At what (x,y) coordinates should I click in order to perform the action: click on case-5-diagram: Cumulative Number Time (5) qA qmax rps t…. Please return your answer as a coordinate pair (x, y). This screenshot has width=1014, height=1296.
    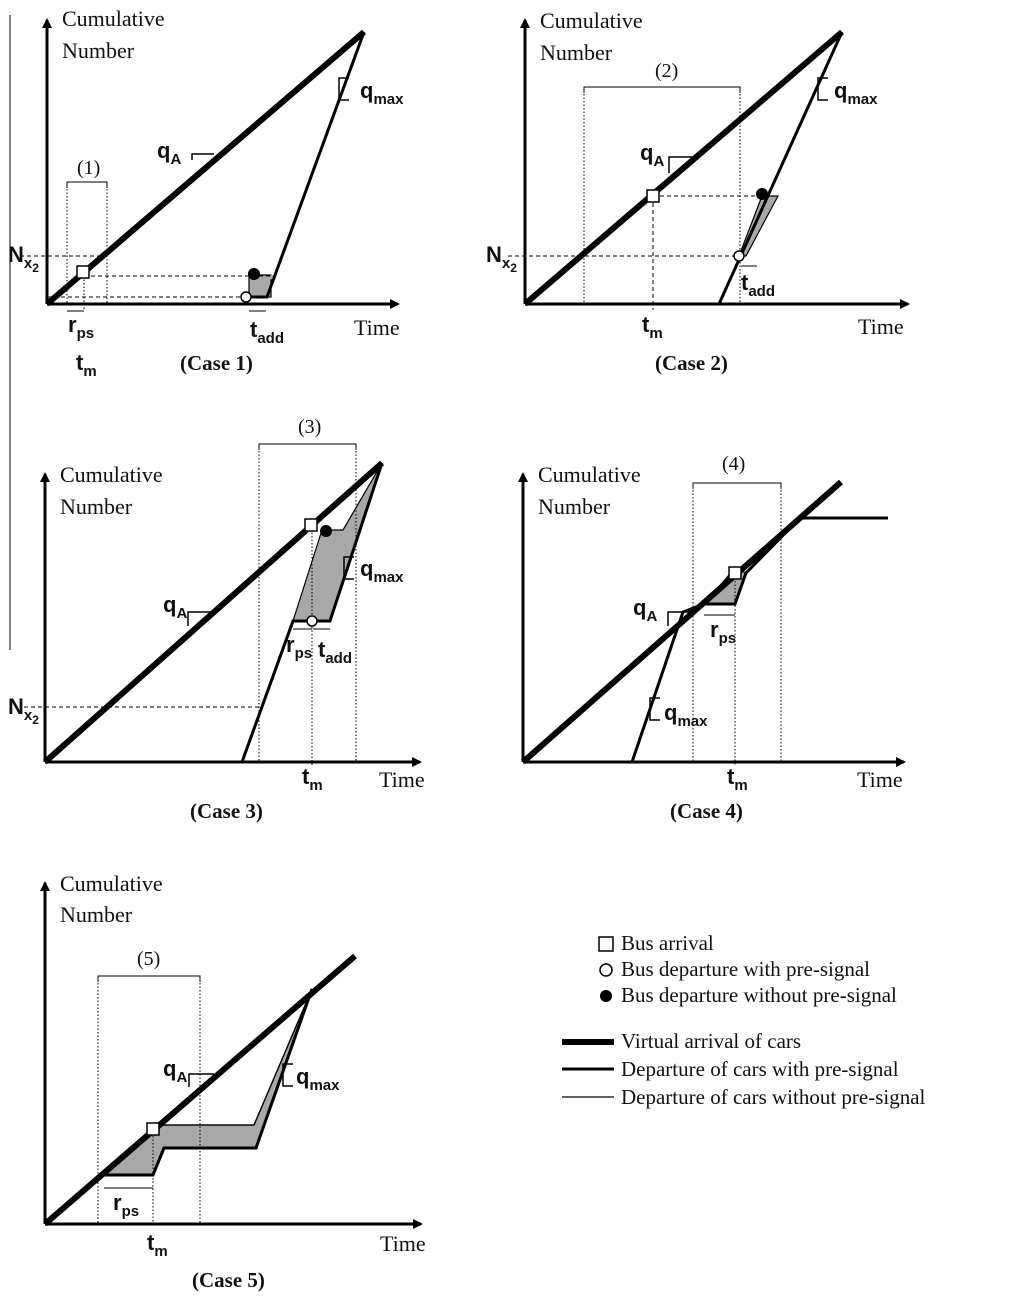
    Looking at the image, I should click on (233, 1081).